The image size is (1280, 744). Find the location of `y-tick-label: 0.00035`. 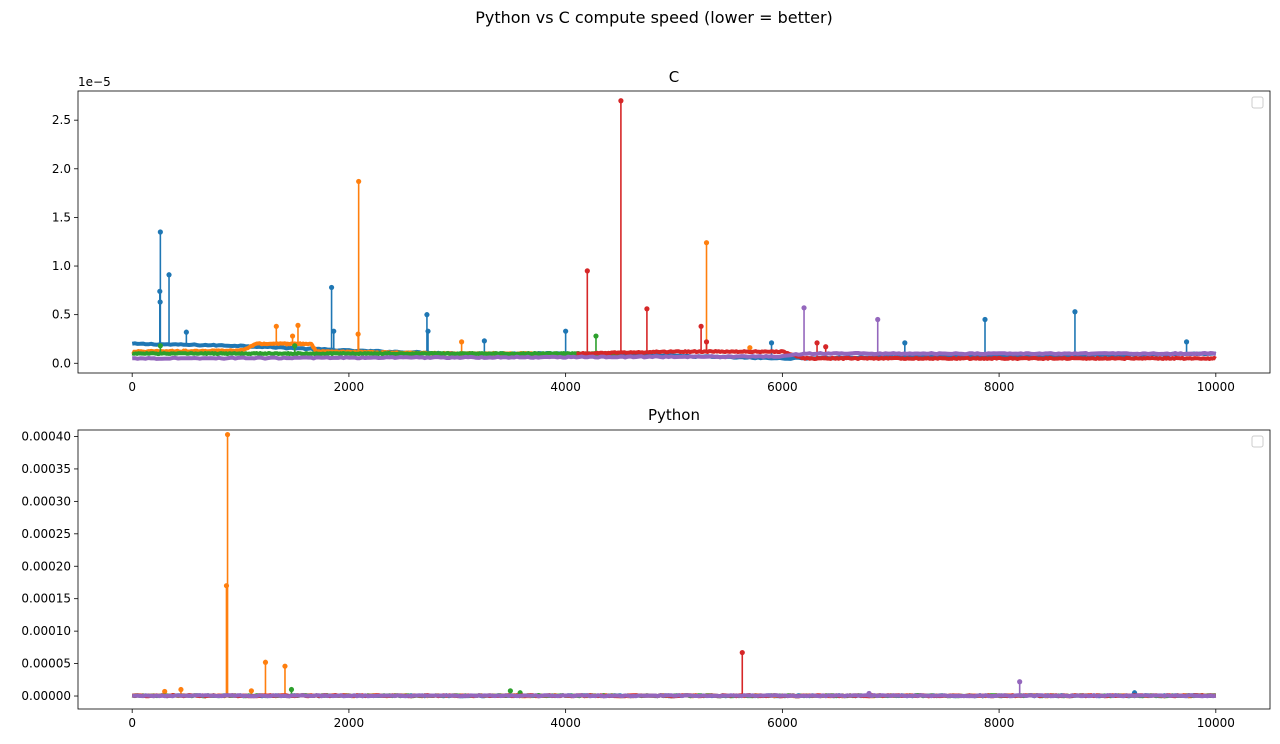

y-tick-label: 0.00035 is located at coordinates (46, 469).